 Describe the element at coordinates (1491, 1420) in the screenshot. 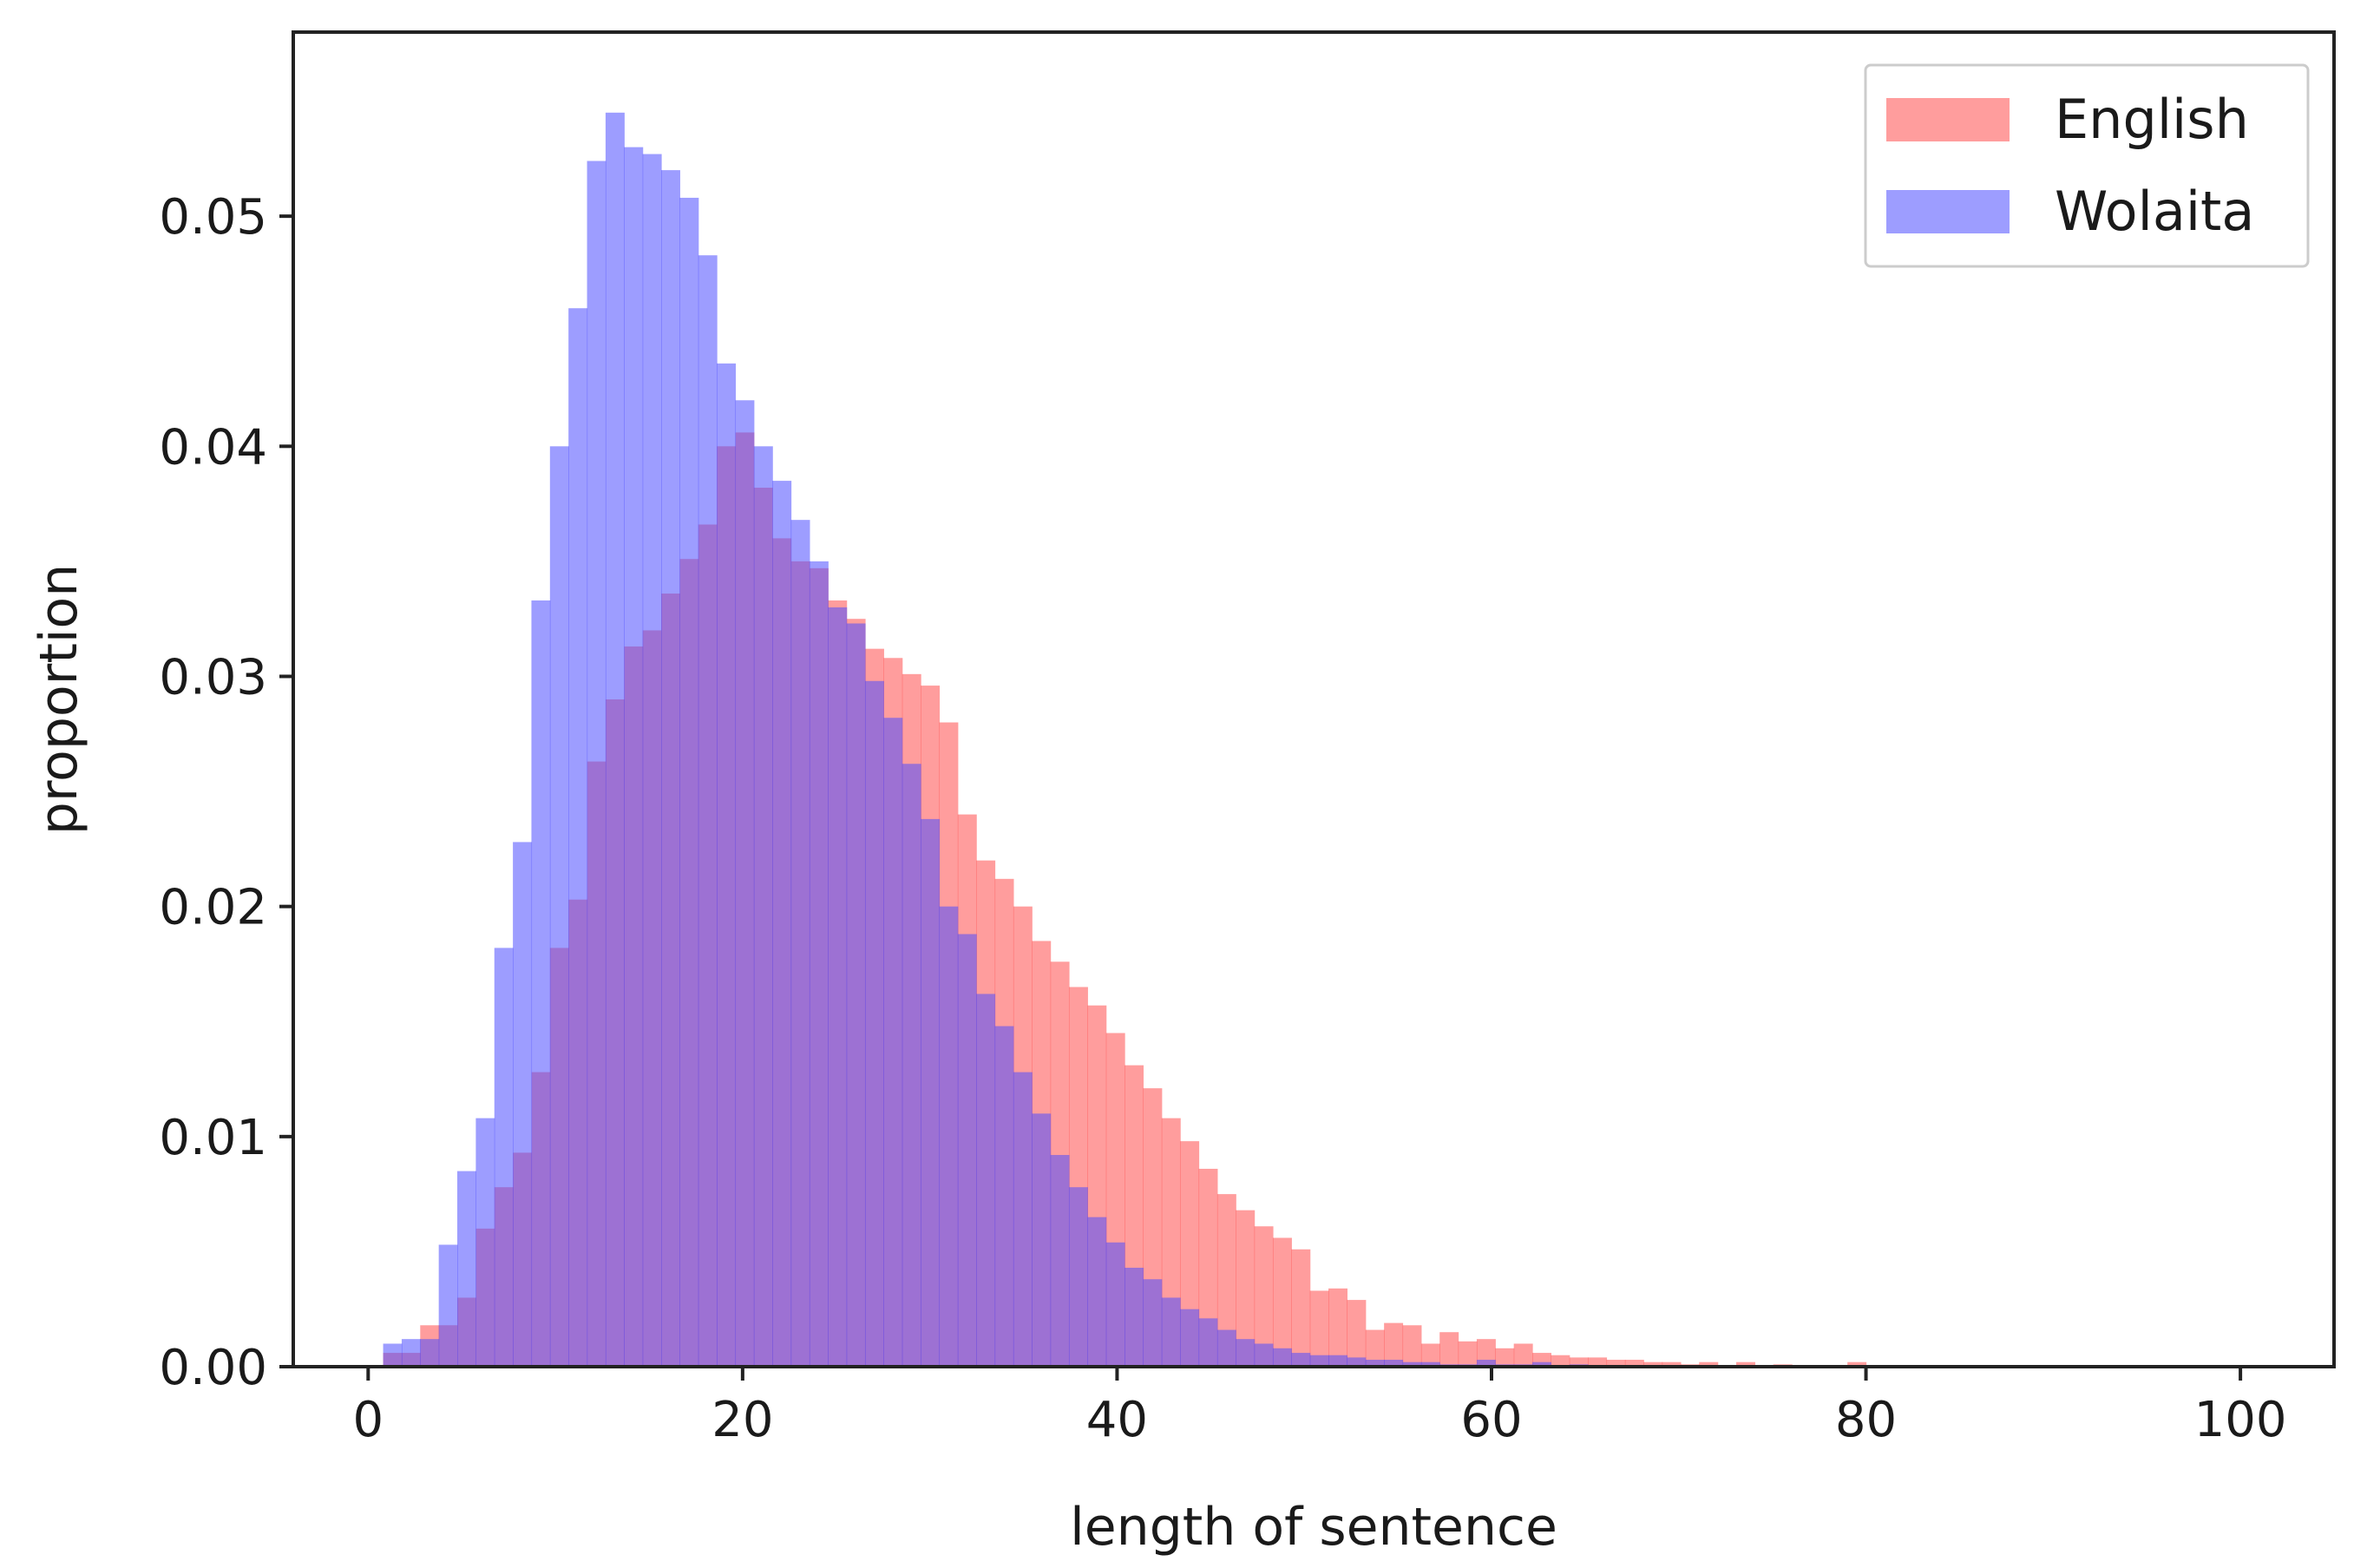

I see `x-tick-label: 60` at that location.